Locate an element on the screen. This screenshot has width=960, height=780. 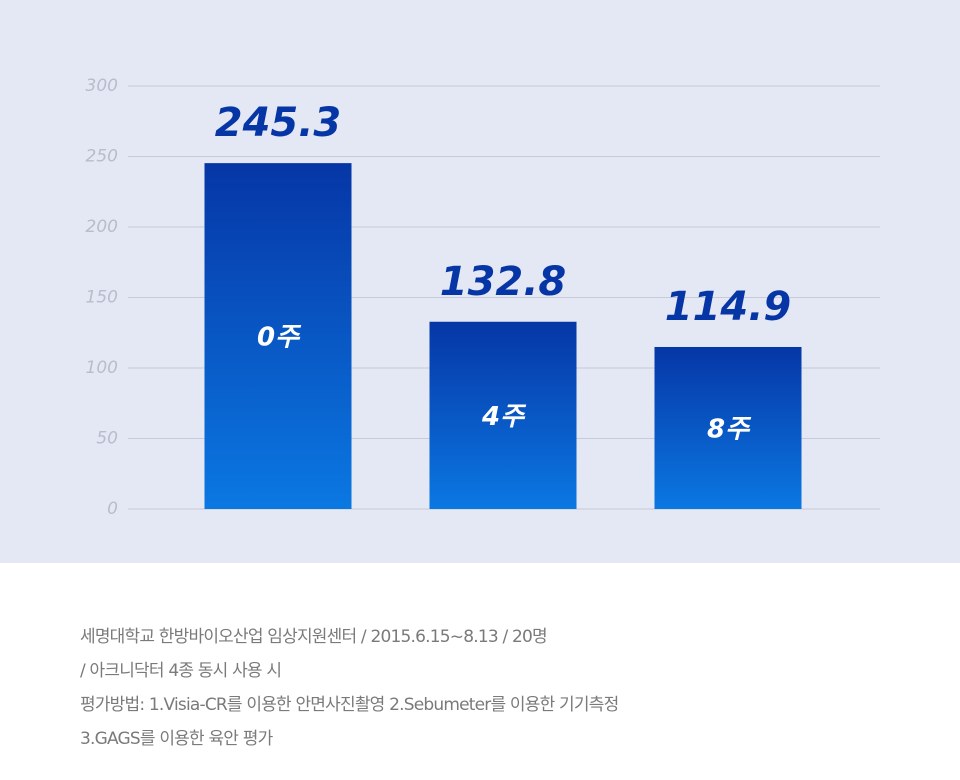
category-label: 4주 is located at coordinates (504, 417).